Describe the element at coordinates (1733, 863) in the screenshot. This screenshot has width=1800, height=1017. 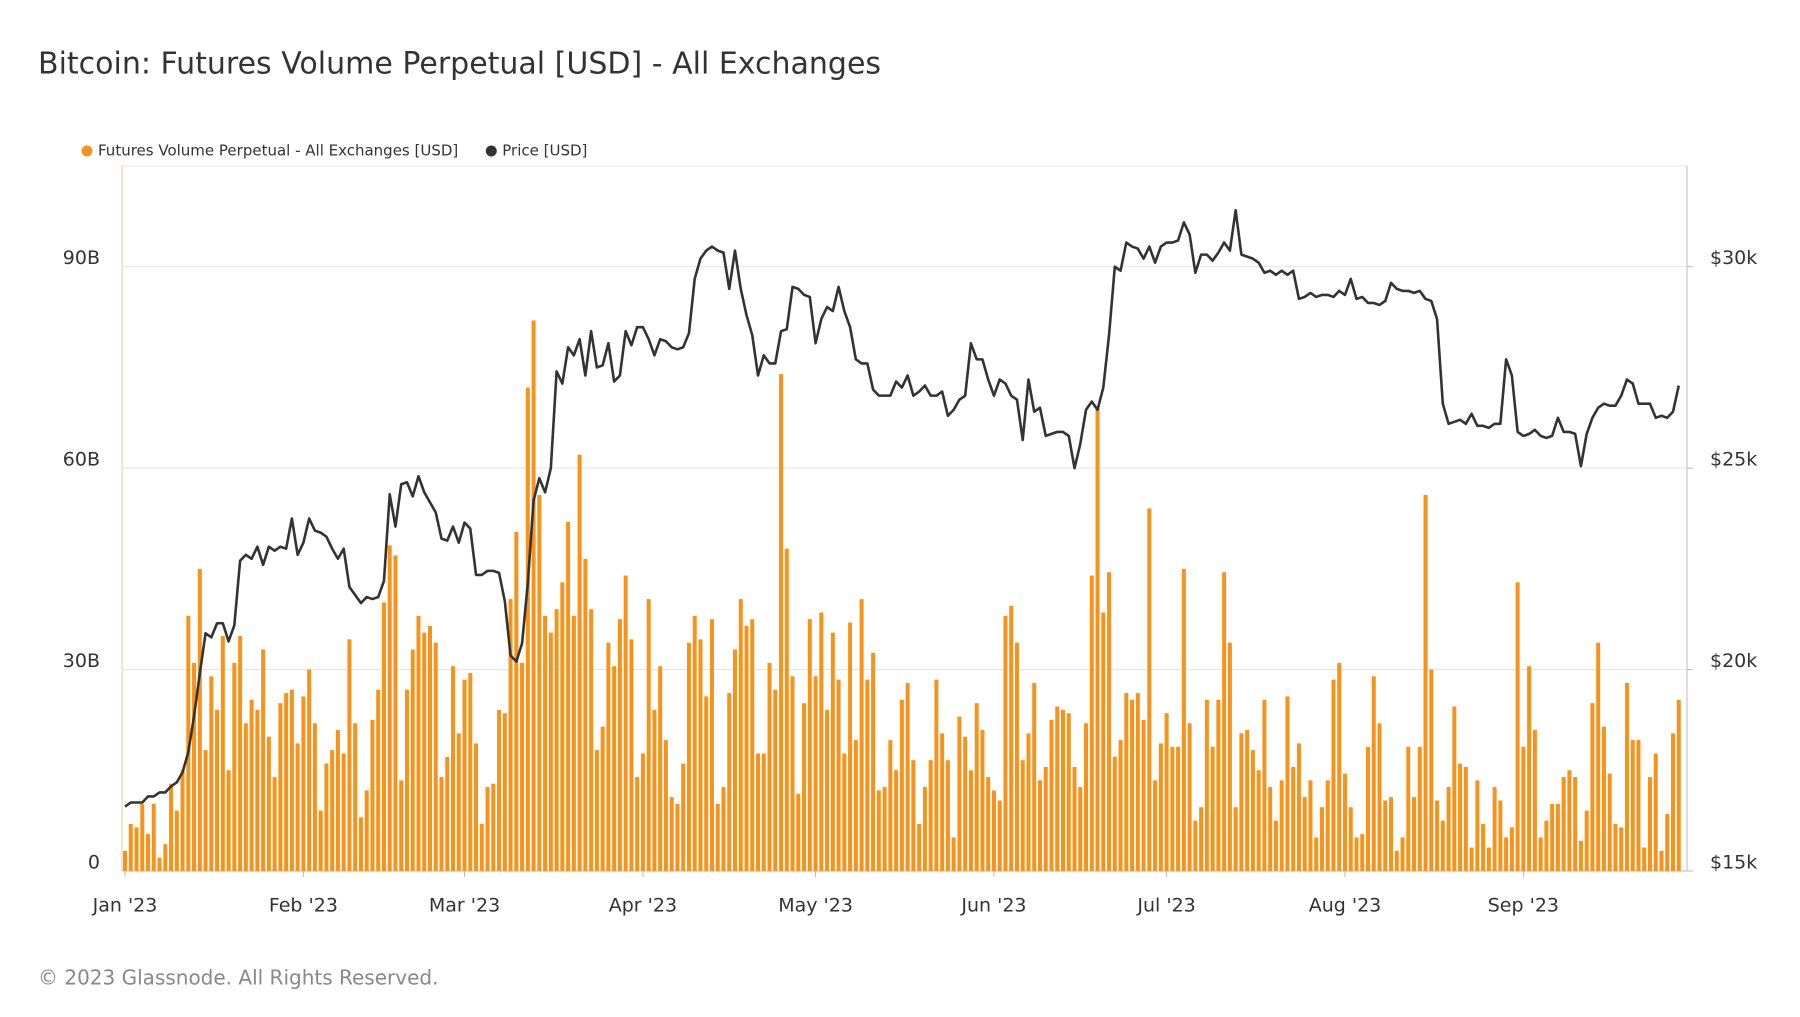
I see `y2-tick-label: $15k` at that location.